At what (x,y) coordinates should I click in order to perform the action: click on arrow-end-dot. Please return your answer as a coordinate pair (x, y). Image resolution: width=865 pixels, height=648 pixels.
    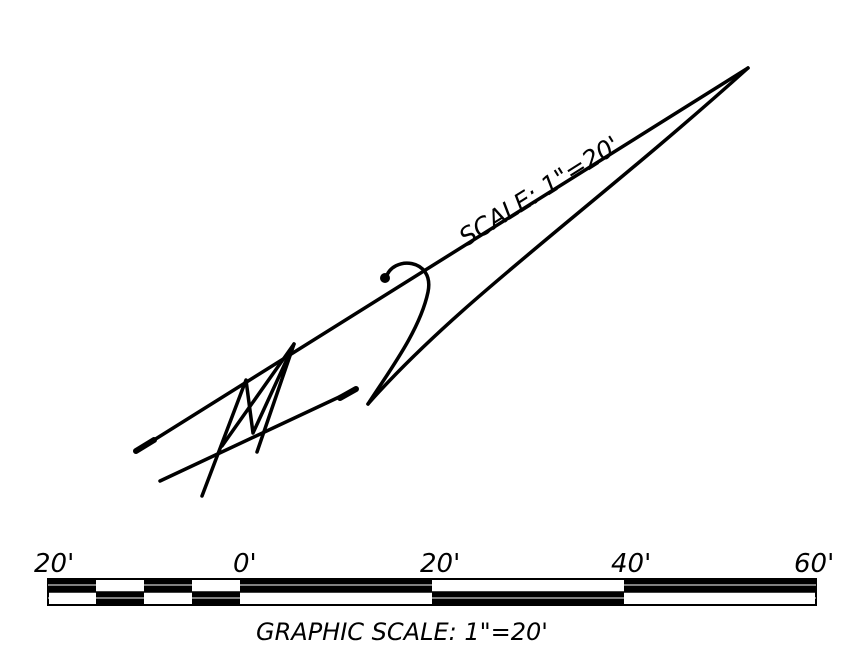
    Looking at the image, I should click on (385, 278).